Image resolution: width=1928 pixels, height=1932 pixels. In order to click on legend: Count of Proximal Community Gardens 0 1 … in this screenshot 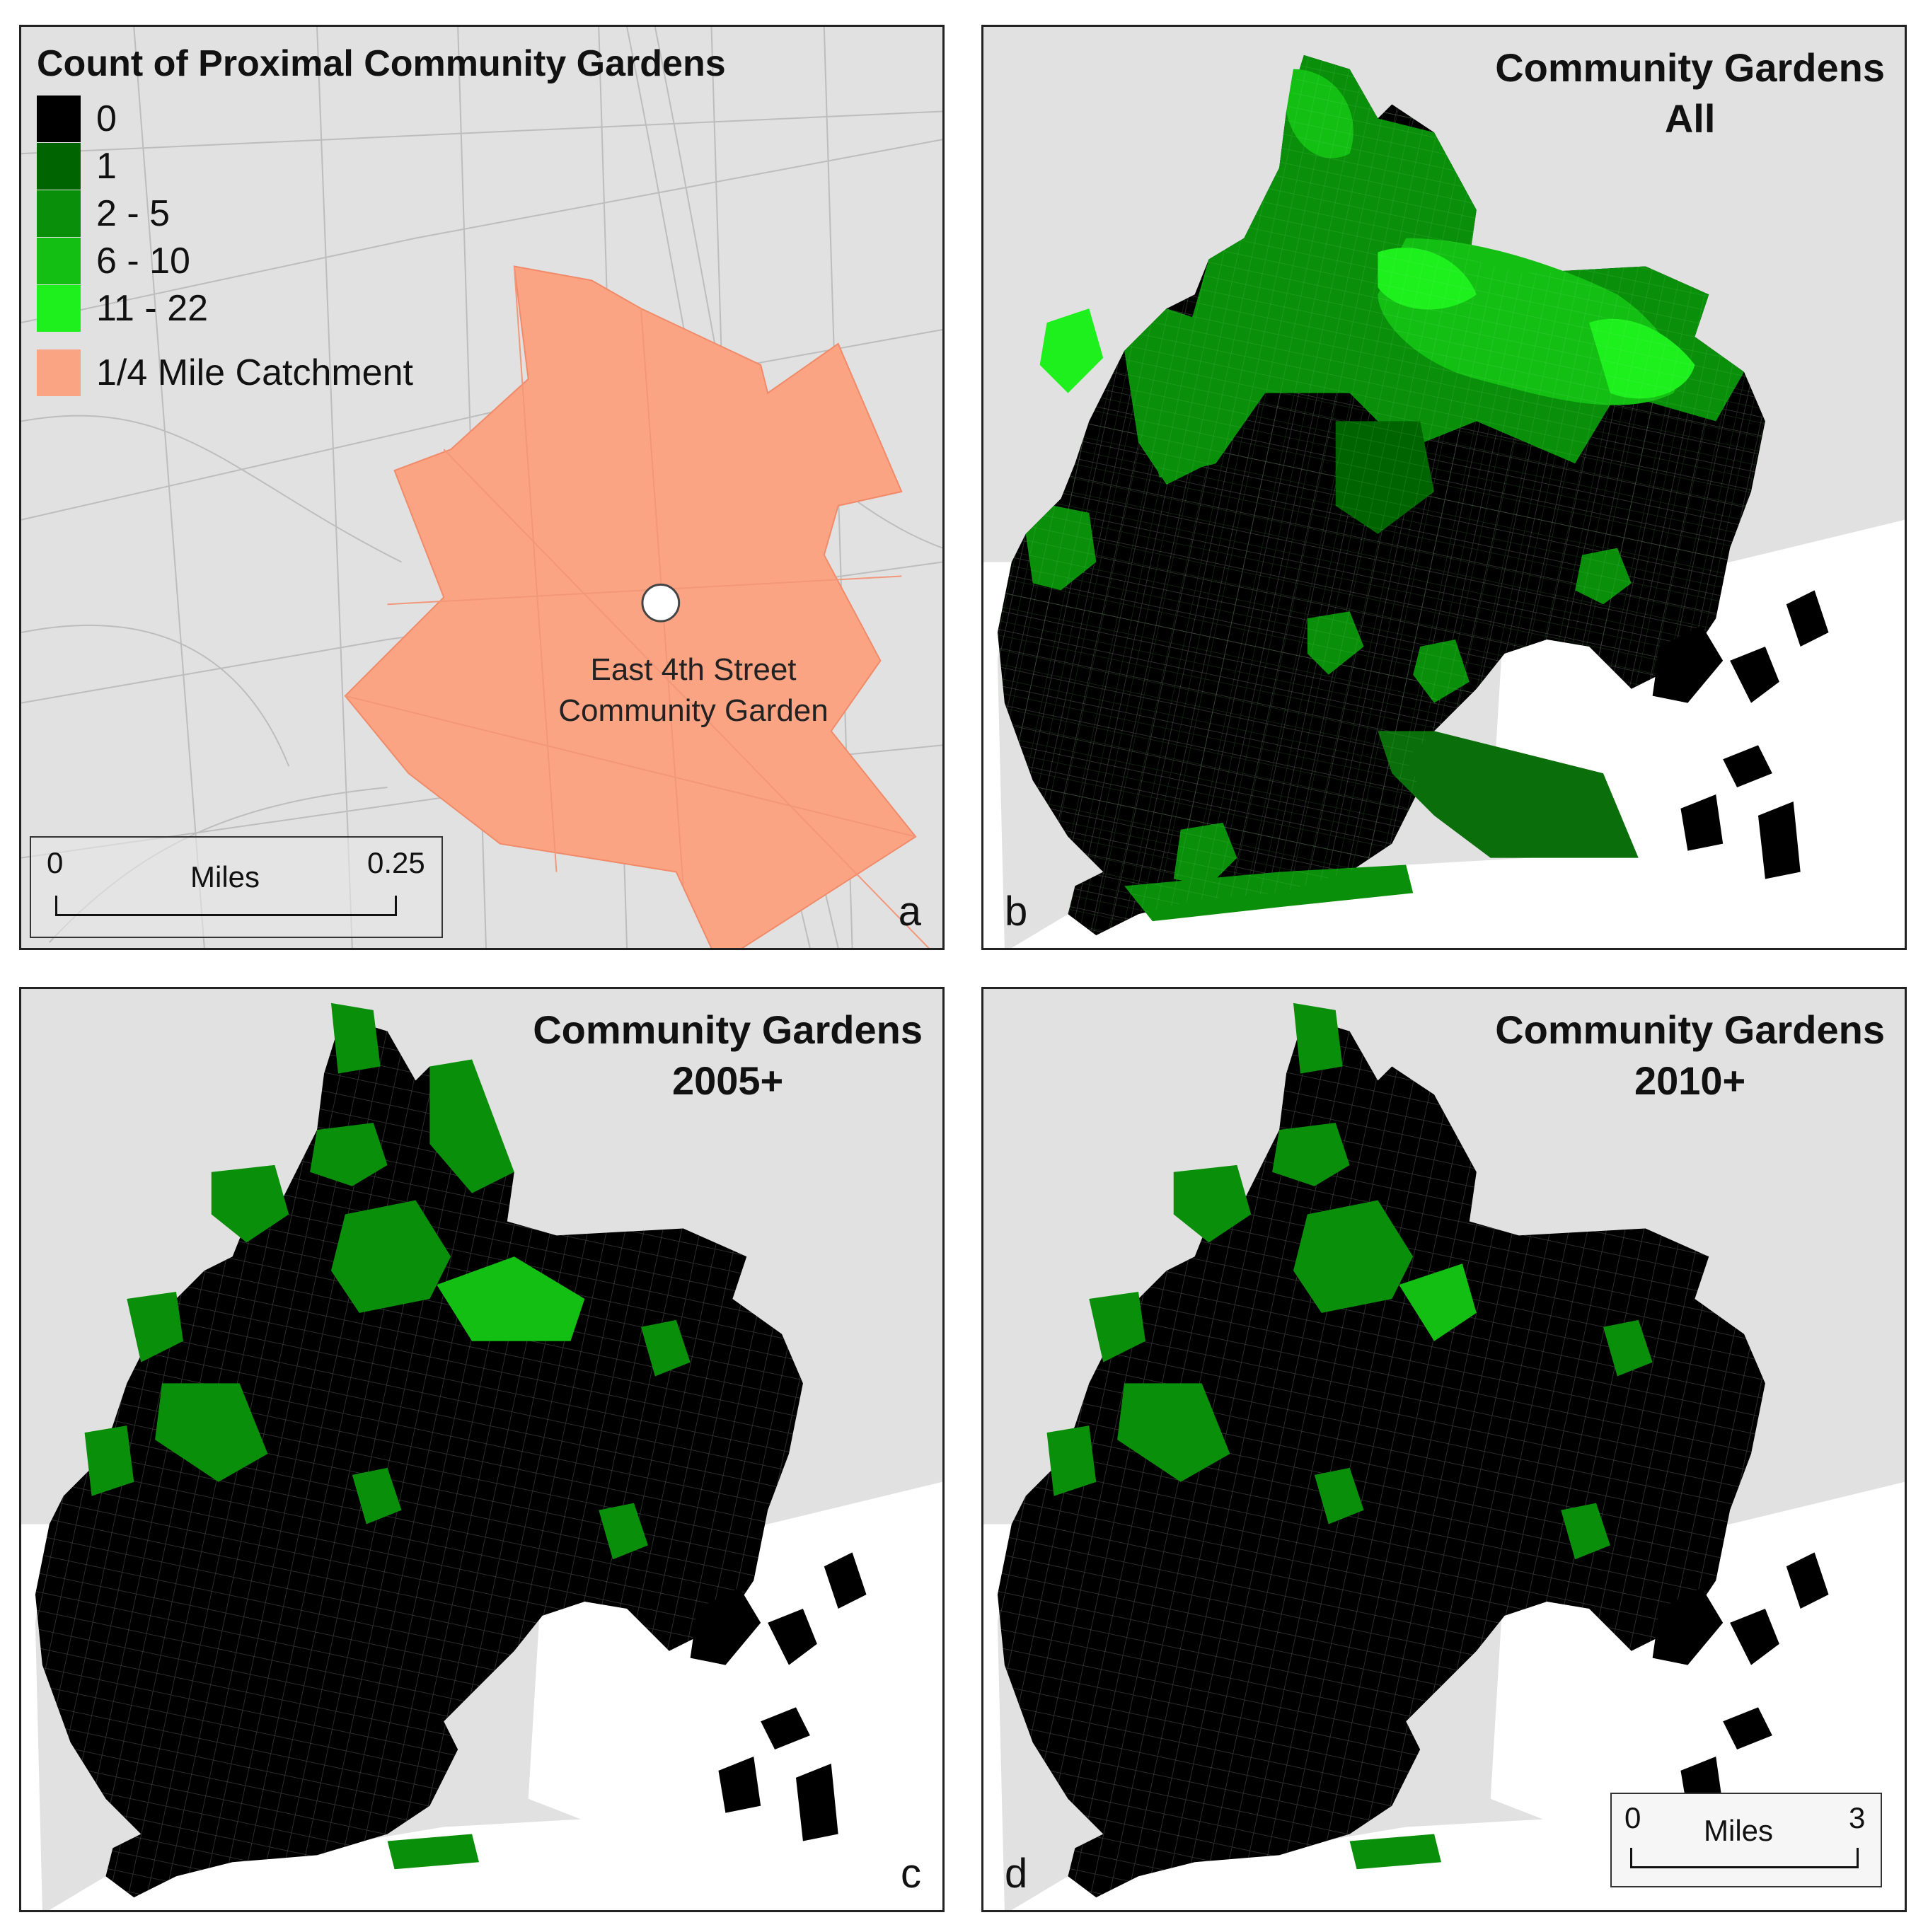, I will do `click(381, 219)`.